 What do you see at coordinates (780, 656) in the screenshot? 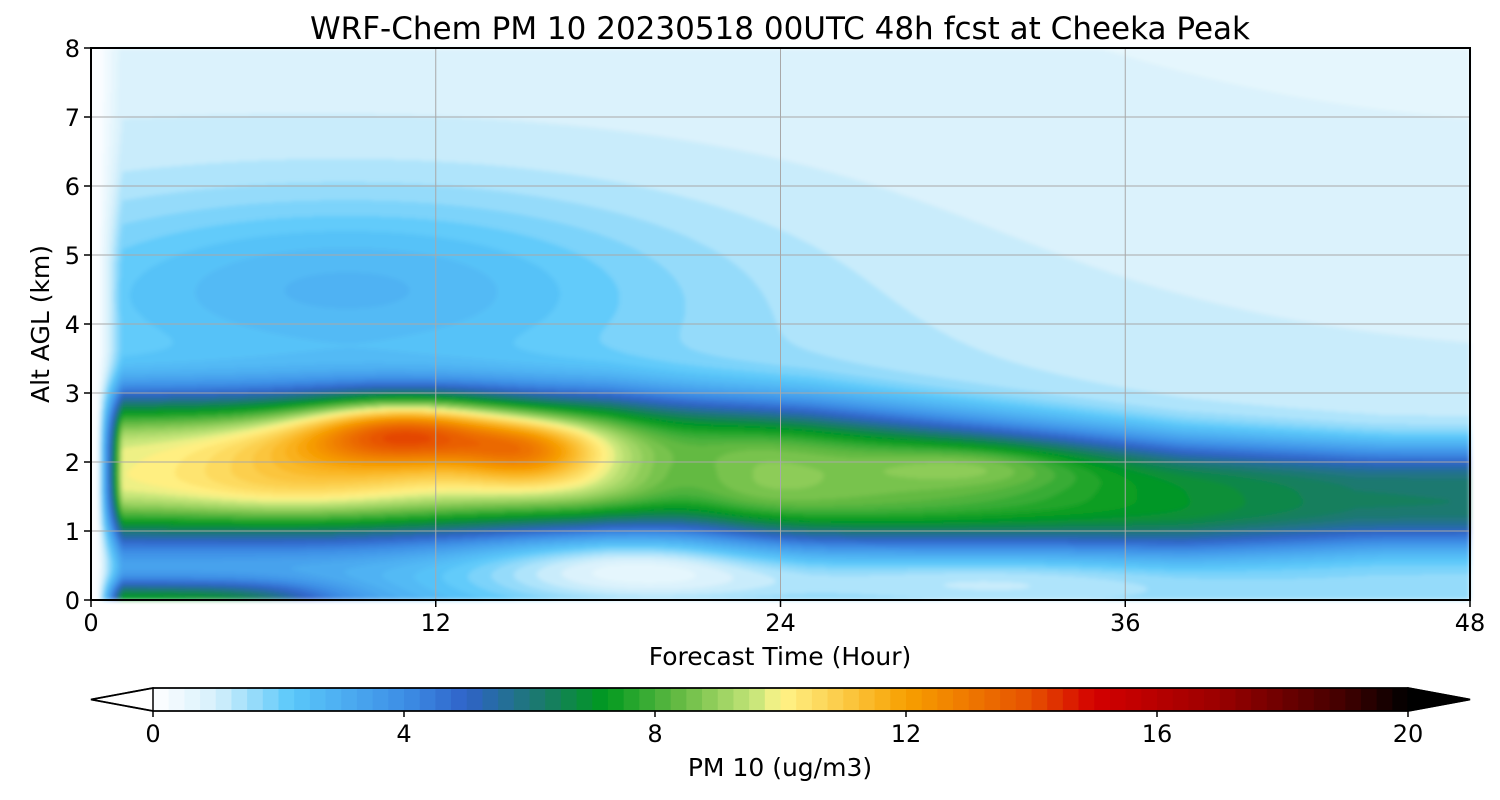
I see `x-axis-title: Forecast Time (Hour)` at bounding box center [780, 656].